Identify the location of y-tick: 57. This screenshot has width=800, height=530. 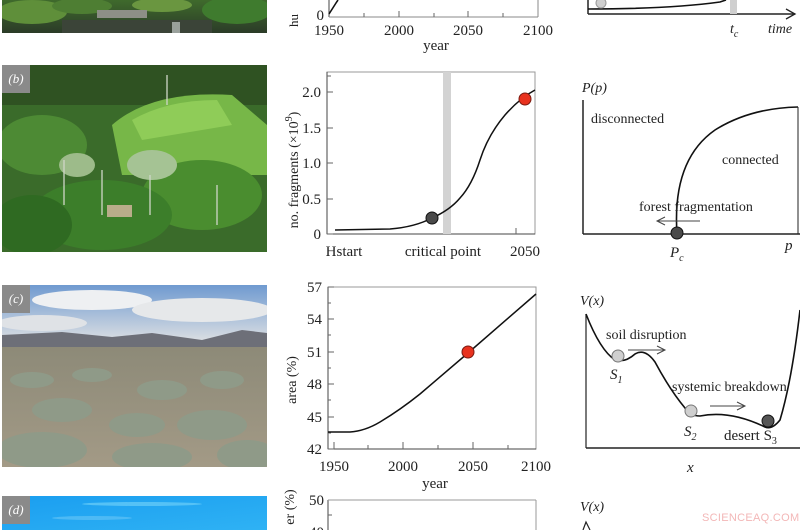
(315, 288).